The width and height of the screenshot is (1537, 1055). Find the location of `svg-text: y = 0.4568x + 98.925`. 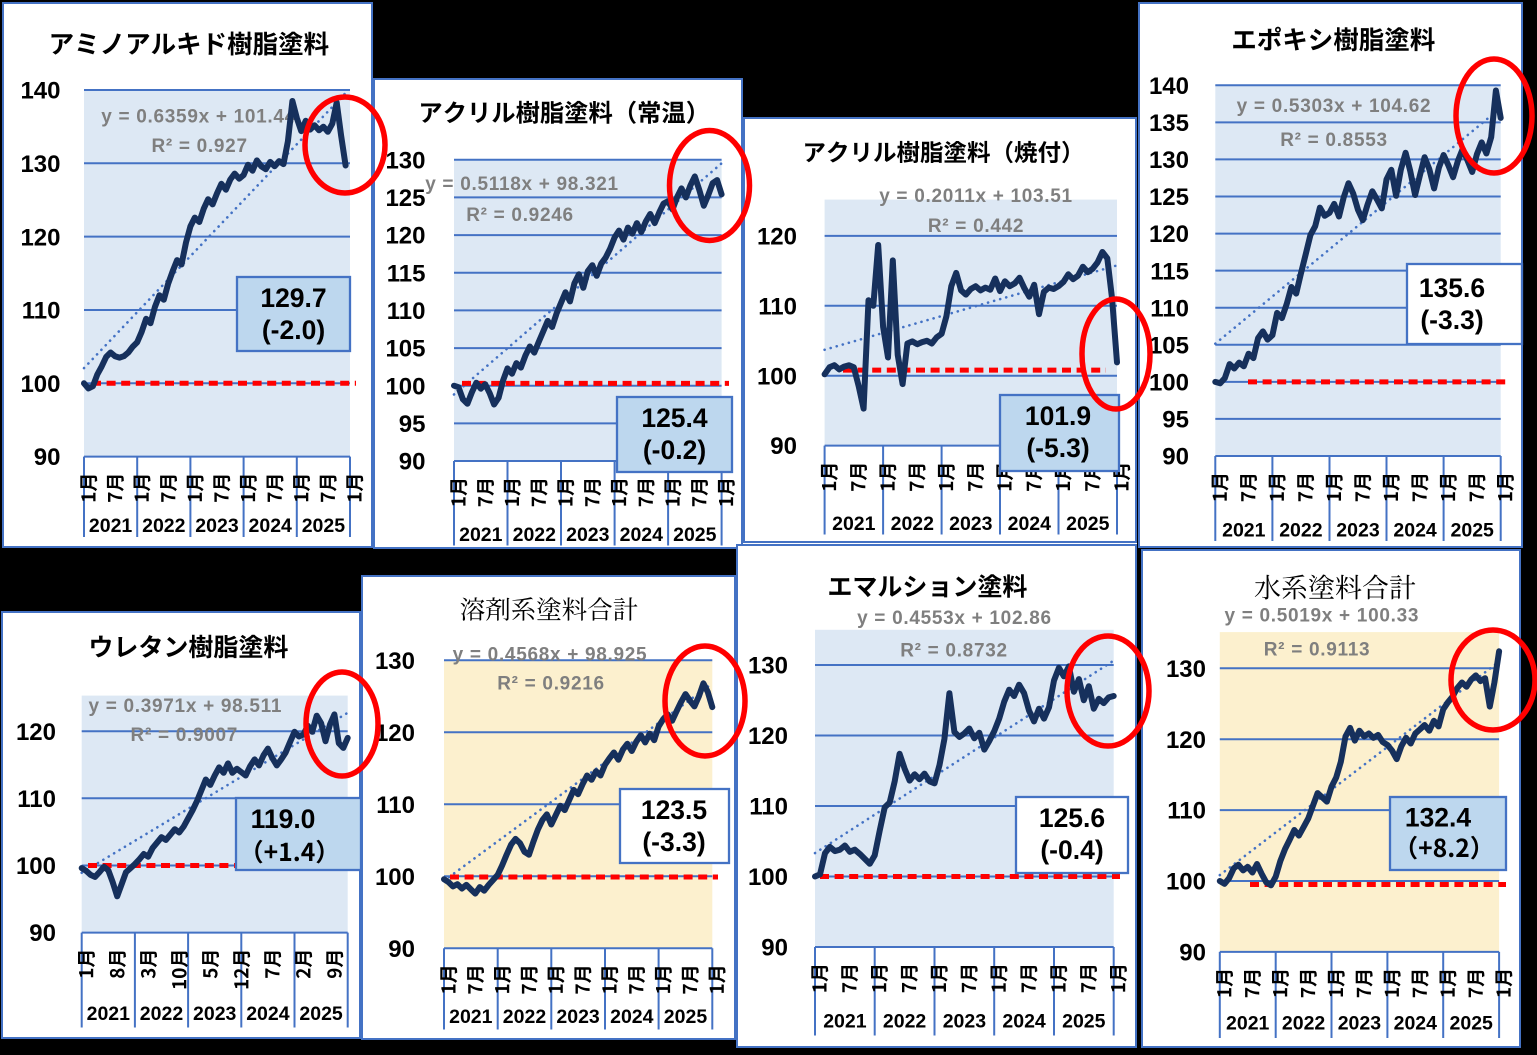

svg-text: y = 0.4568x + 98.925 is located at coordinates (550, 655).